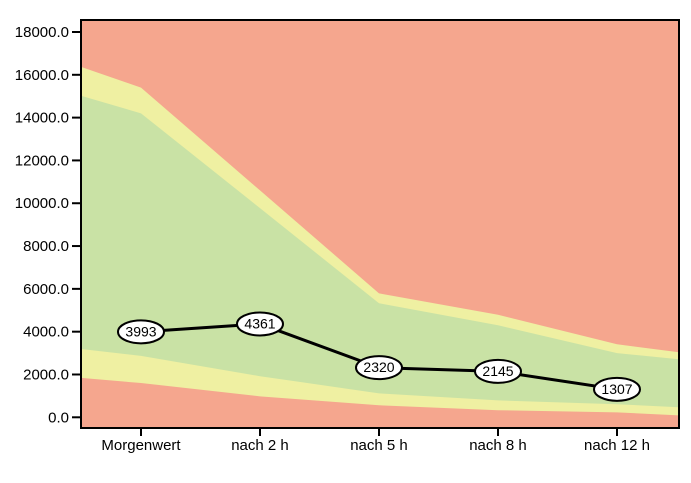  I want to click on data-point-value-label: 1307, so click(616, 389).